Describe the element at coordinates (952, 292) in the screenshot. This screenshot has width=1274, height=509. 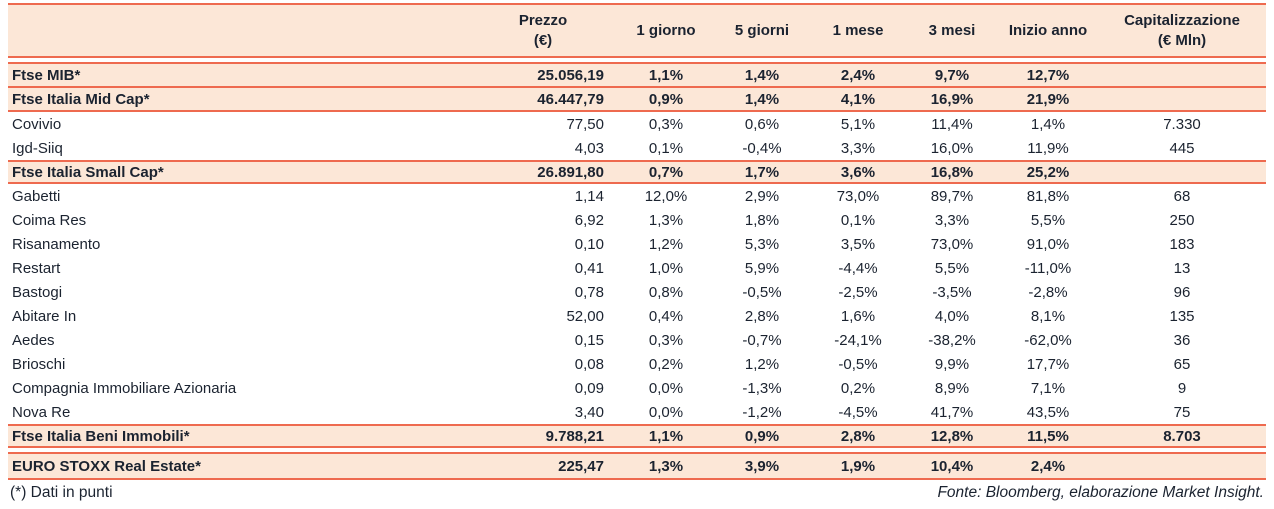
I see `cell-m3: -3,5%` at that location.